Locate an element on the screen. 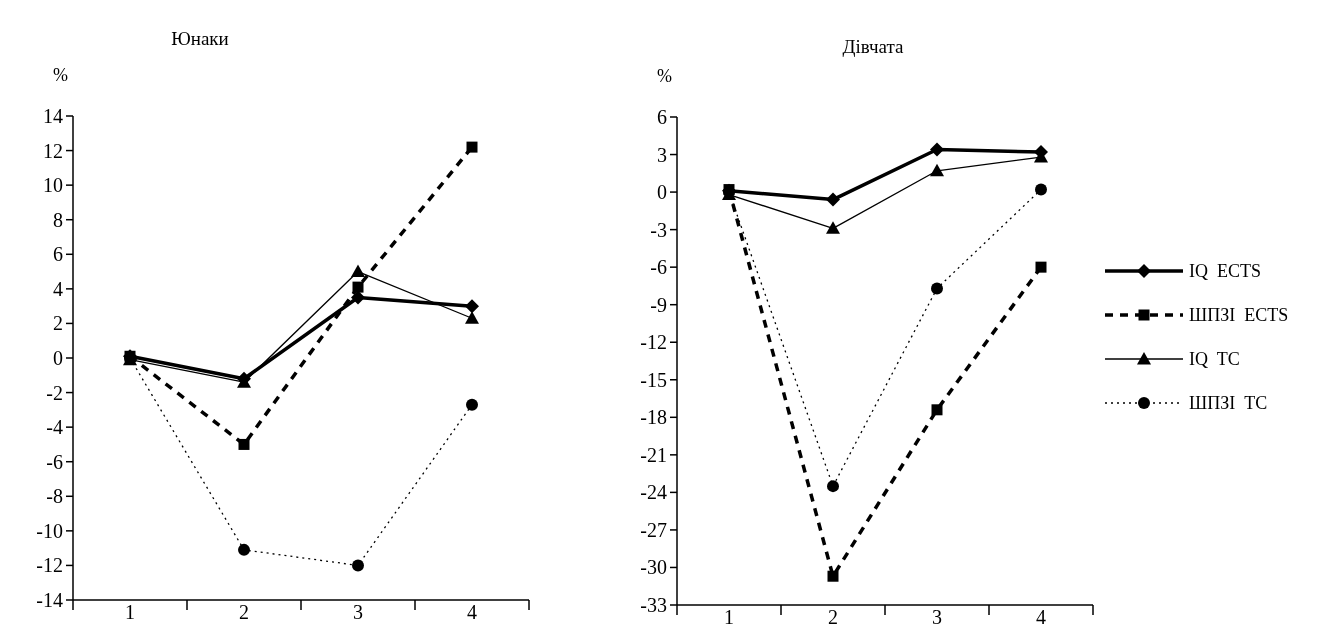 The width and height of the screenshot is (1331, 631). y-tick-label: -8 is located at coordinates (54, 496).